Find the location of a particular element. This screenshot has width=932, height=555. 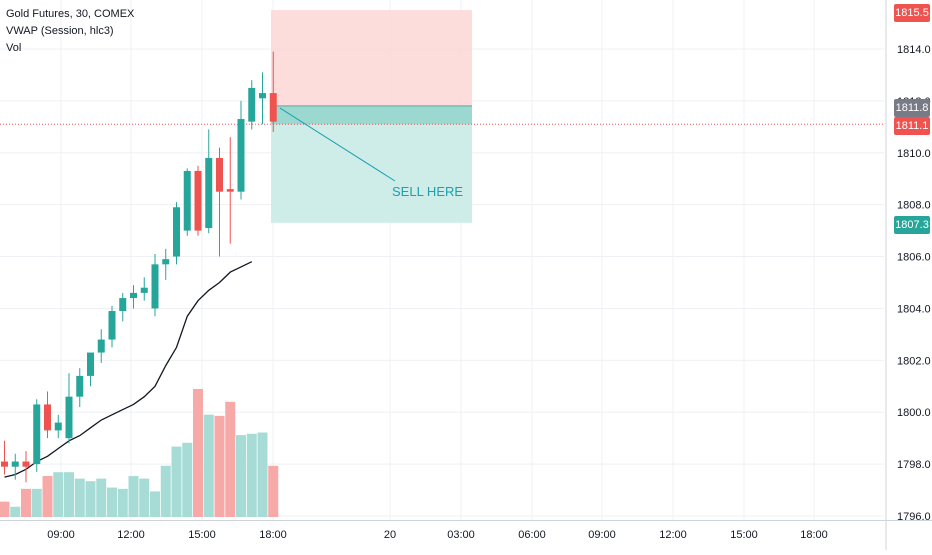

sell-here-annotation: SELL HERE is located at coordinates (427, 191).